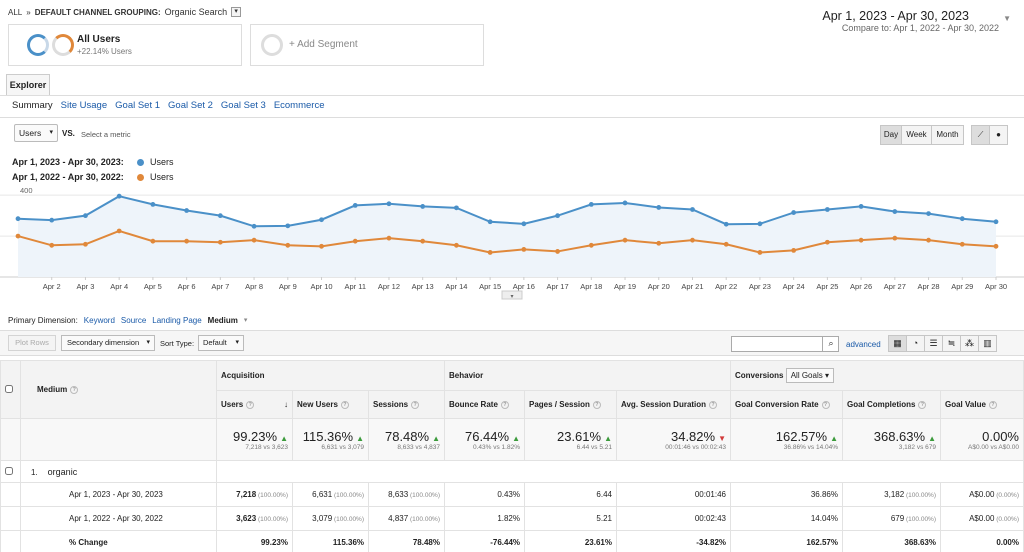  I want to click on segment-subtitle: +22.14% Users, so click(104, 51).